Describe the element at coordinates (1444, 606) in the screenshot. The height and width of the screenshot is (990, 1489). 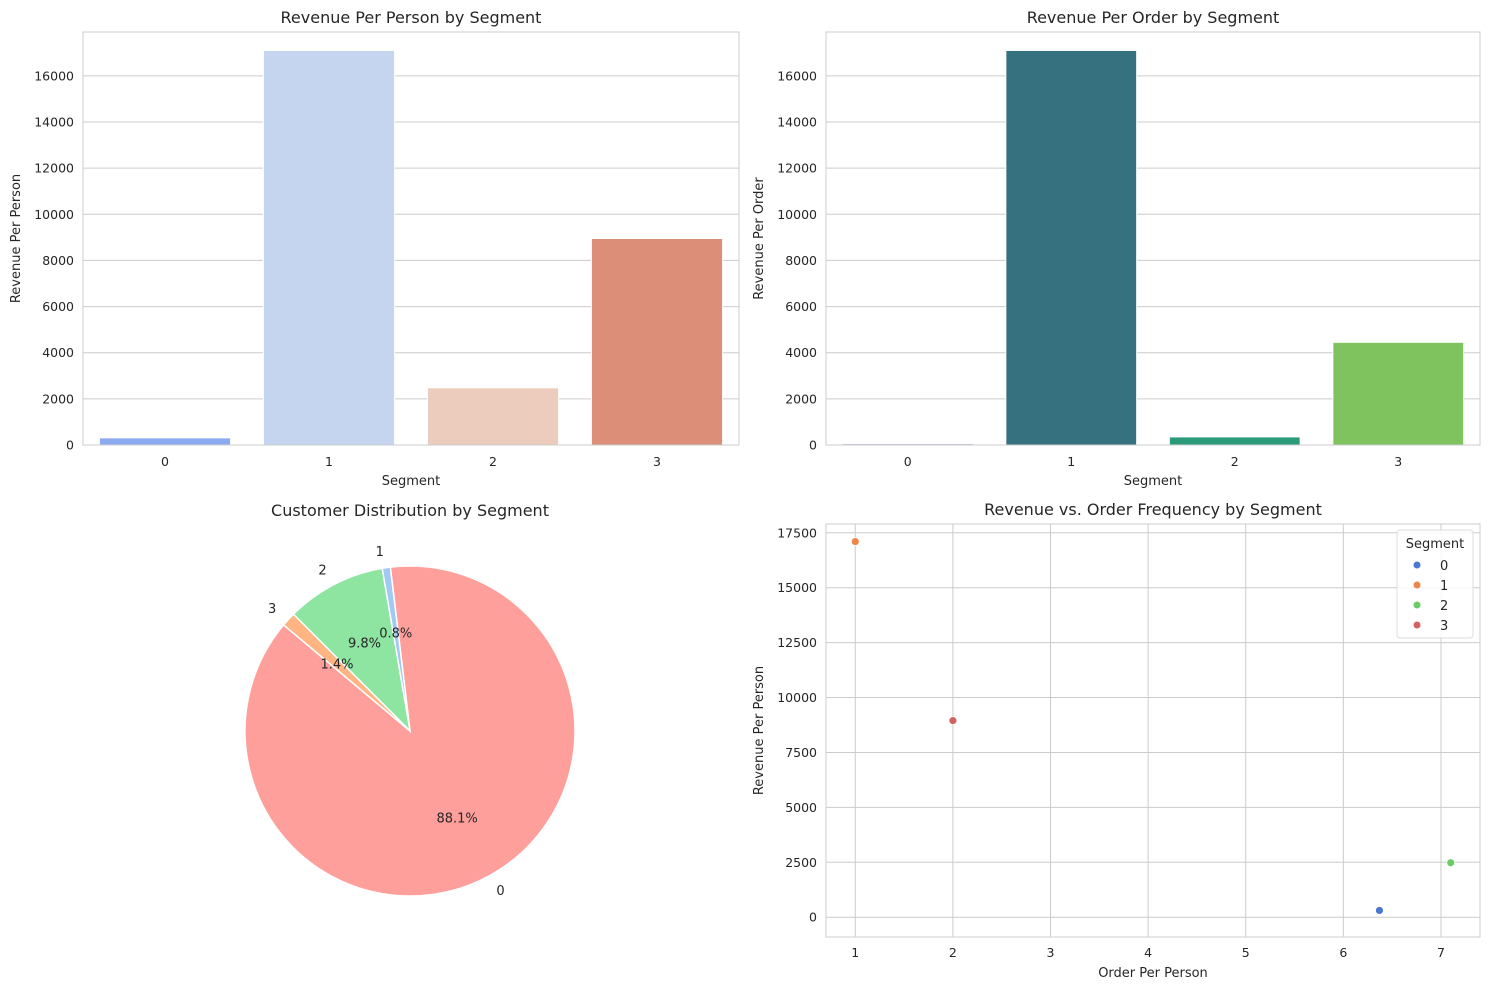
I see `legend-entry: 2` at that location.